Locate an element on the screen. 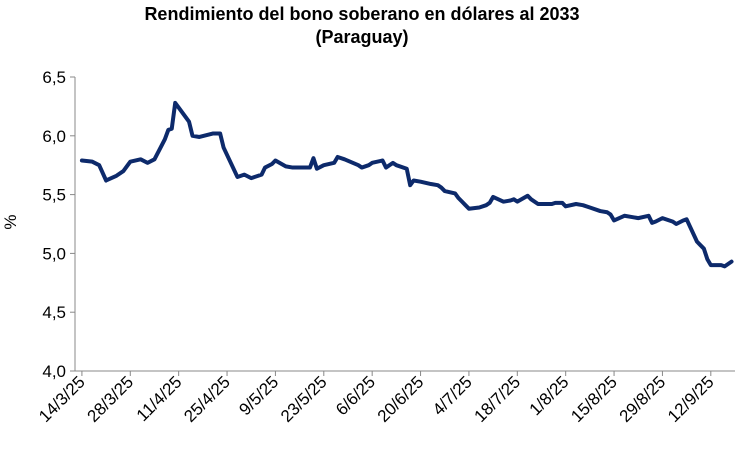  x-tick-label: 12/9/25 is located at coordinates (691, 399).